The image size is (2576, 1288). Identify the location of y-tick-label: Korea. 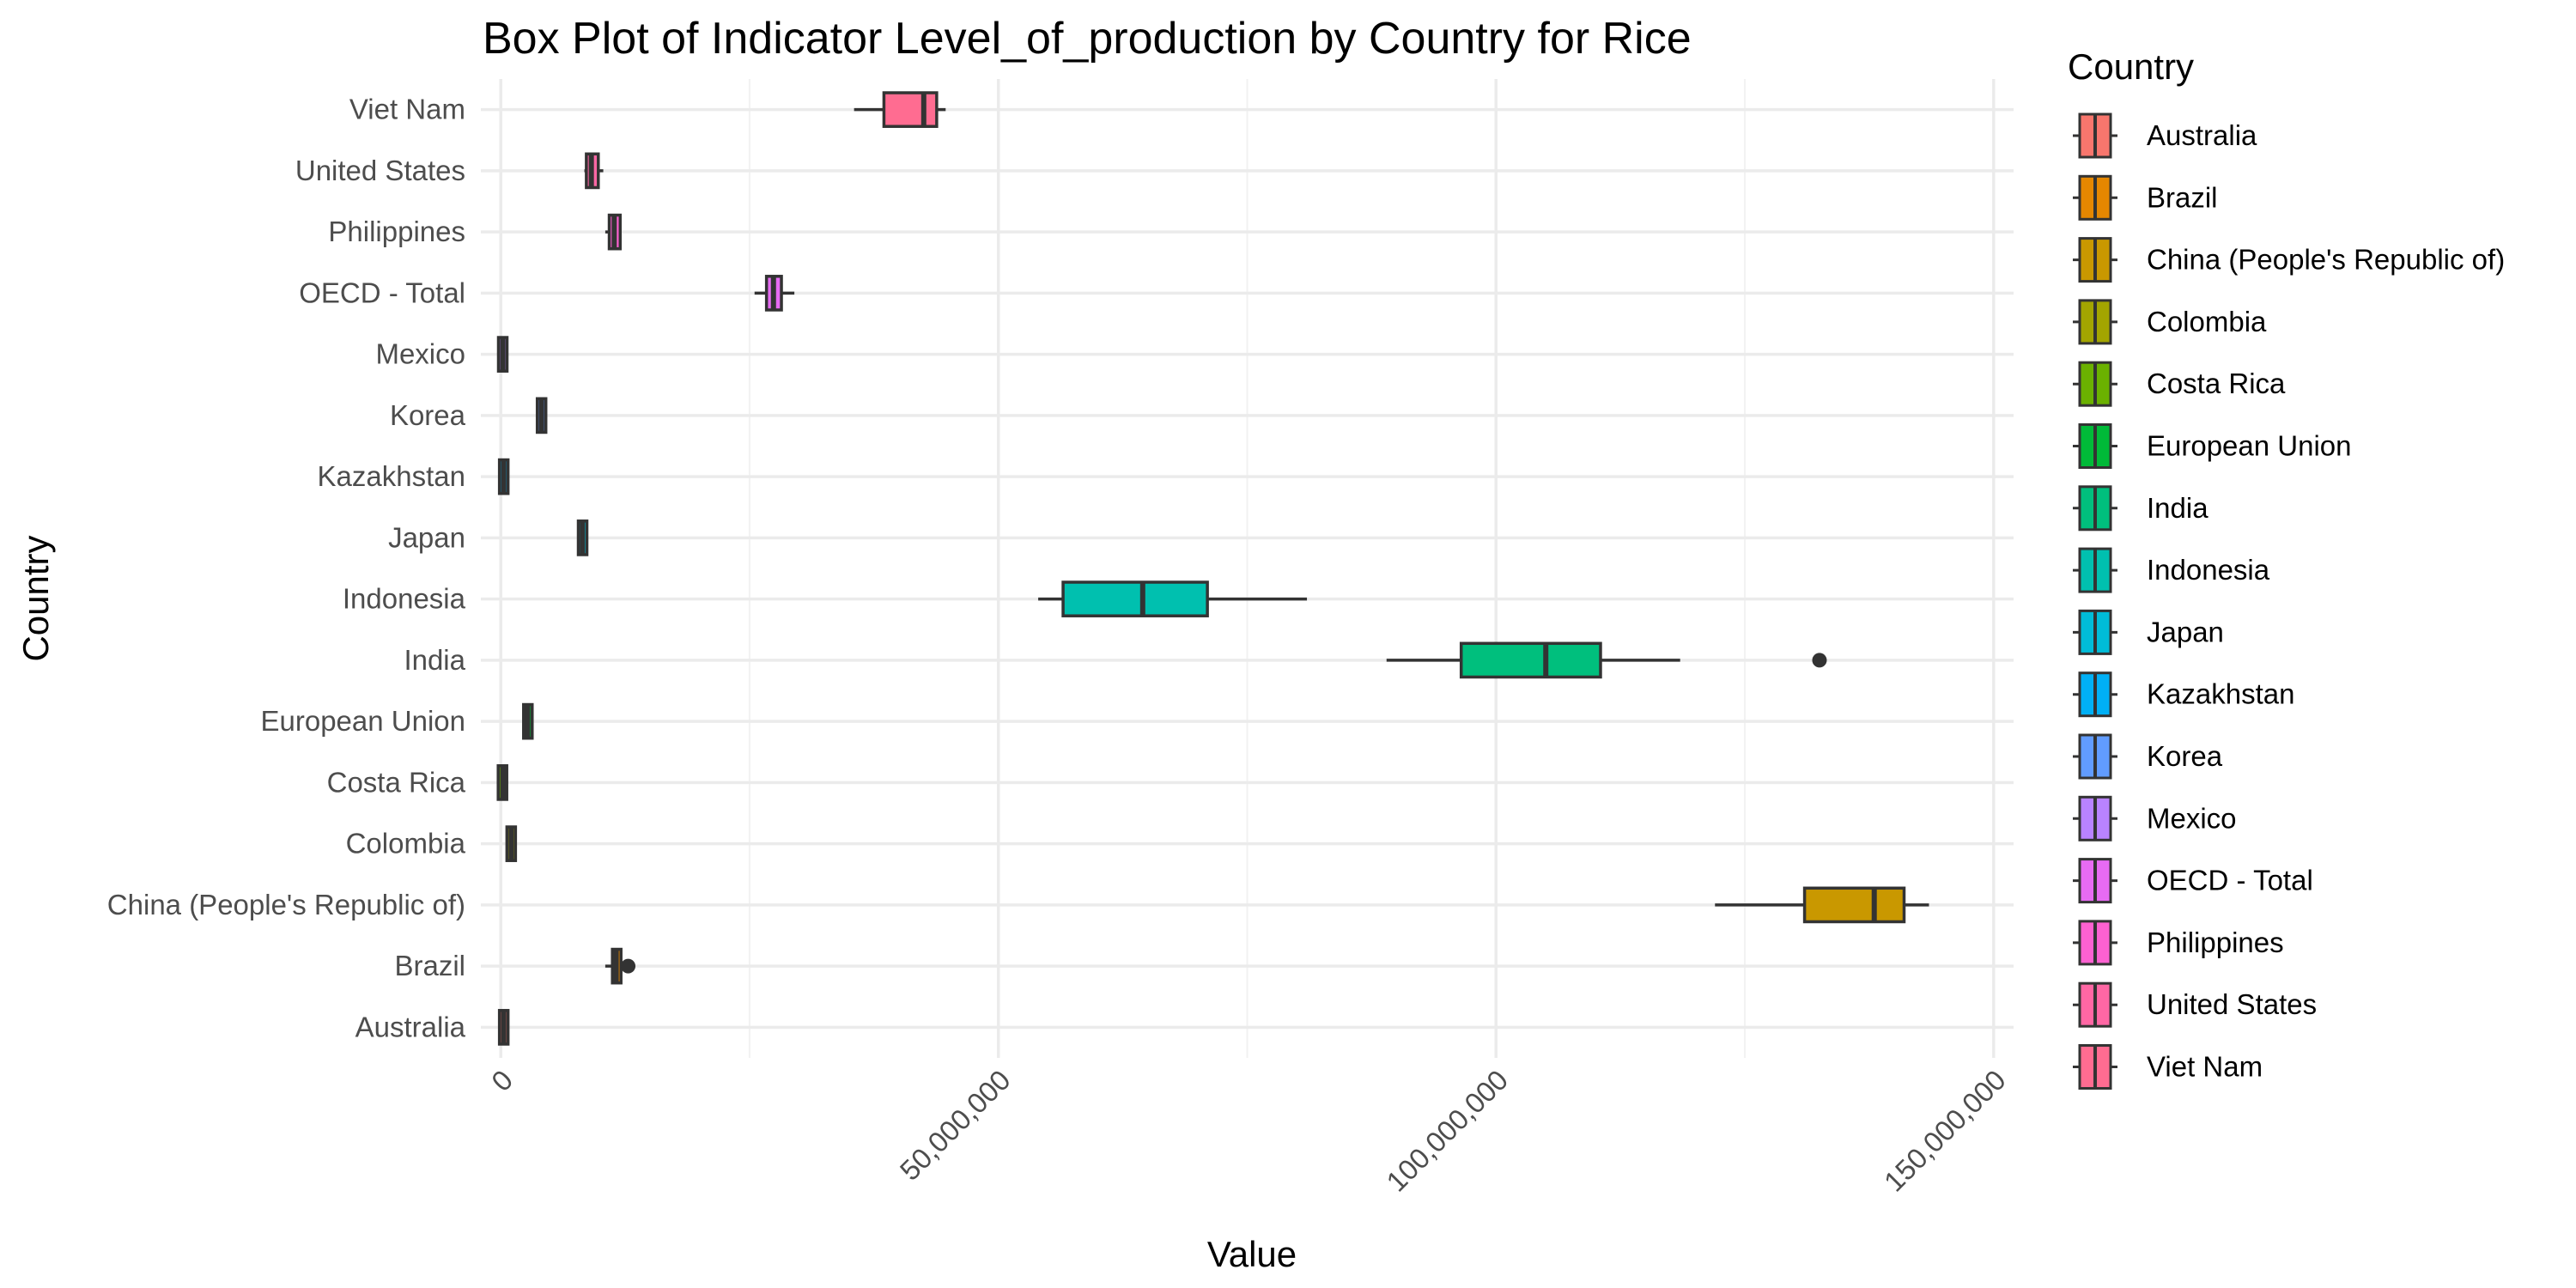
(428, 415).